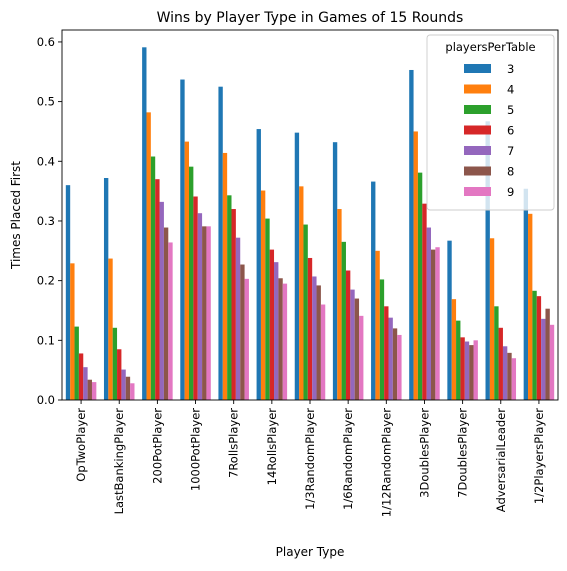  Describe the element at coordinates (510, 90) in the screenshot. I see `legend-label-4: 4` at that location.